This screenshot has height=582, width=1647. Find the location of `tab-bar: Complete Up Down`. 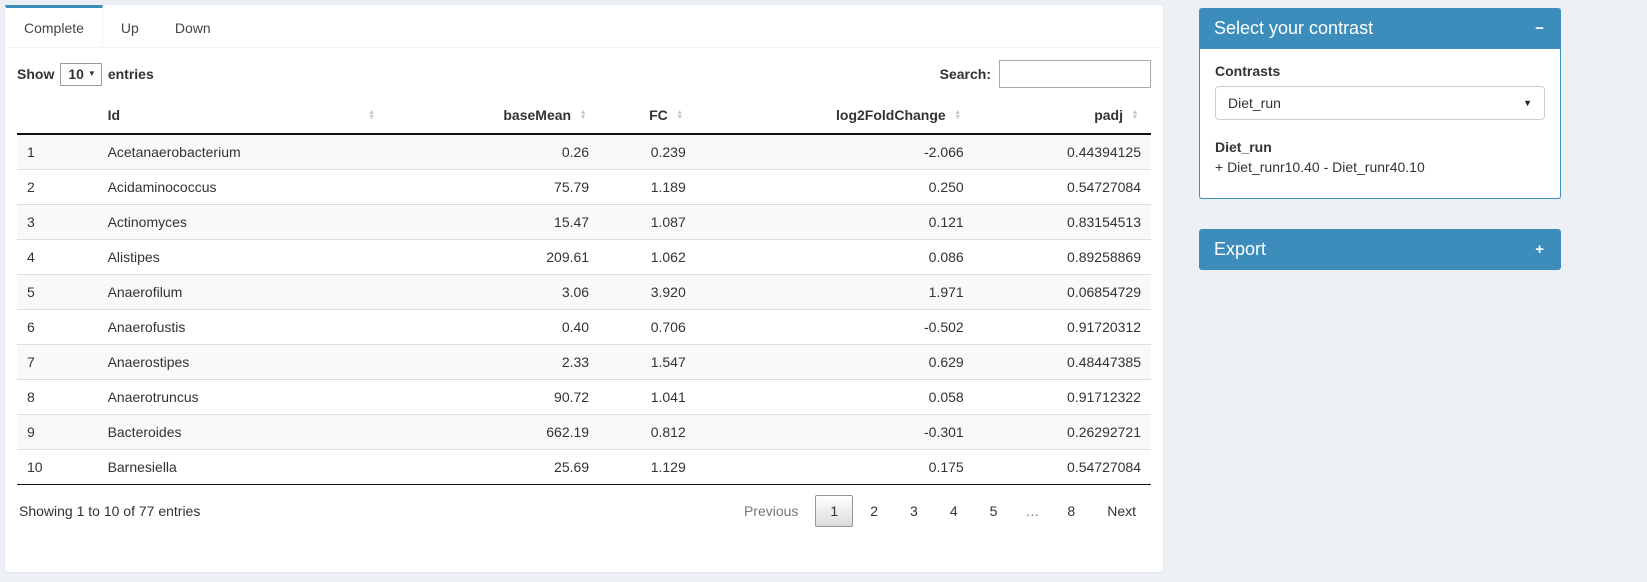

tab-bar: Complete Up Down is located at coordinates (584, 26).